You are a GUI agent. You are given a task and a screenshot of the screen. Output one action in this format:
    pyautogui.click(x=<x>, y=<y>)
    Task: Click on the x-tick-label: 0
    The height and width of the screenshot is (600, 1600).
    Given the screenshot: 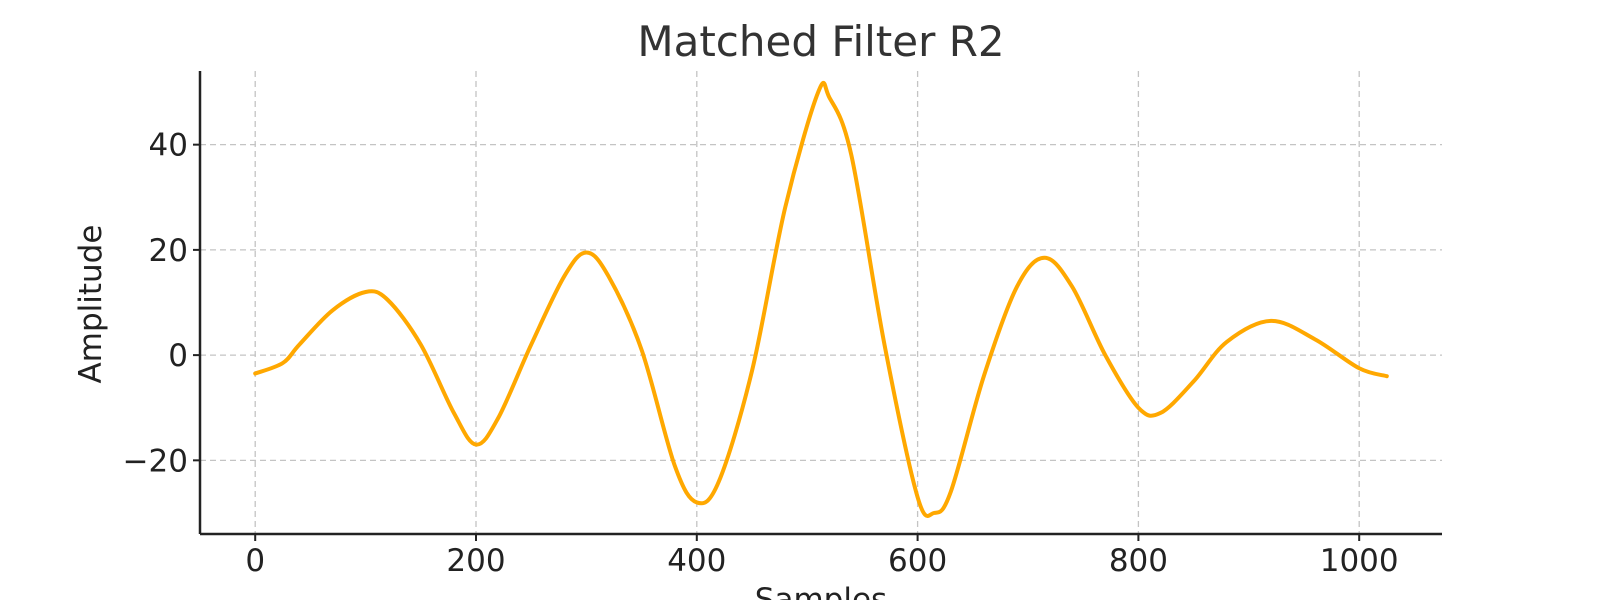 What is the action you would take?
    pyautogui.click(x=255, y=561)
    